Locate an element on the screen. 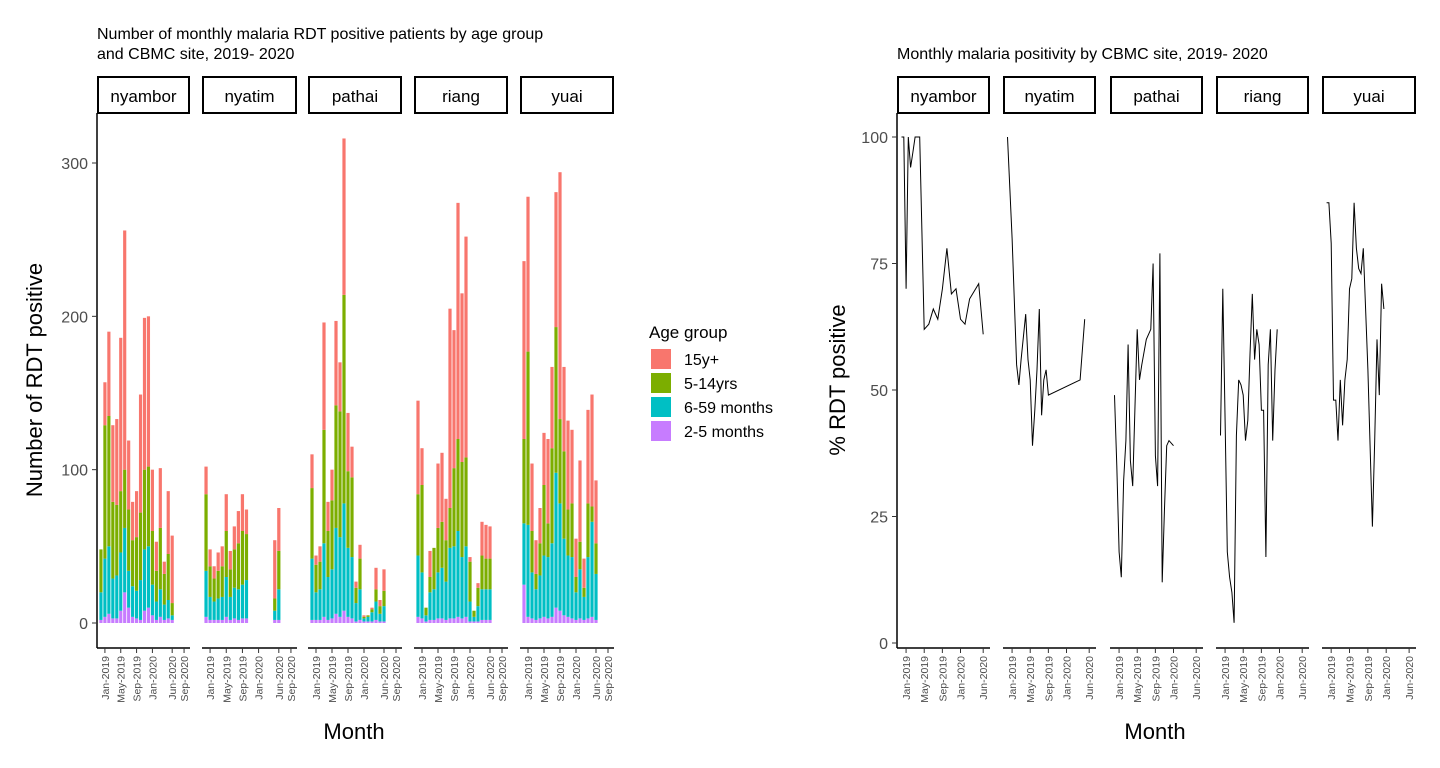 Image resolution: width=1440 pixels, height=768 pixels. bar-nyambor-m4-s4 is located at coordinates (113, 463).